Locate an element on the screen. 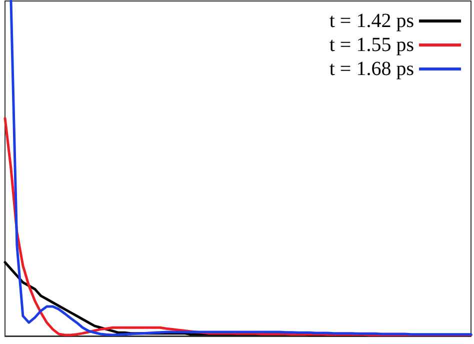 The width and height of the screenshot is (474, 344). legend-label: t = 1.42 ps is located at coordinates (371, 21).